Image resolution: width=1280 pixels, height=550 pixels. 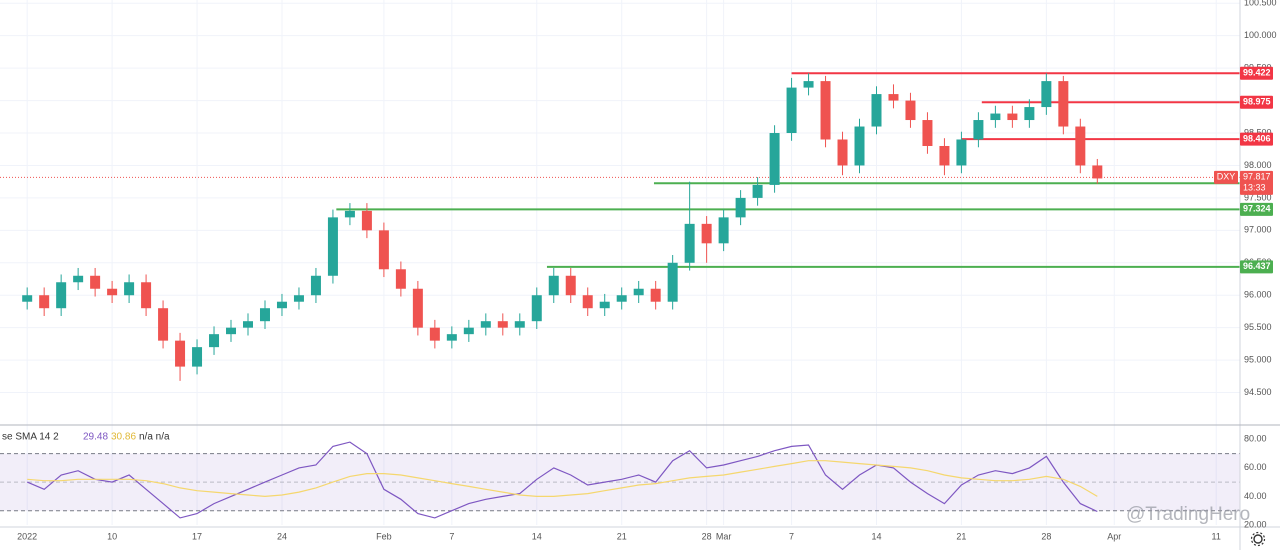 What do you see at coordinates (1258, 392) in the screenshot?
I see `y-tick-label: 94.500` at bounding box center [1258, 392].